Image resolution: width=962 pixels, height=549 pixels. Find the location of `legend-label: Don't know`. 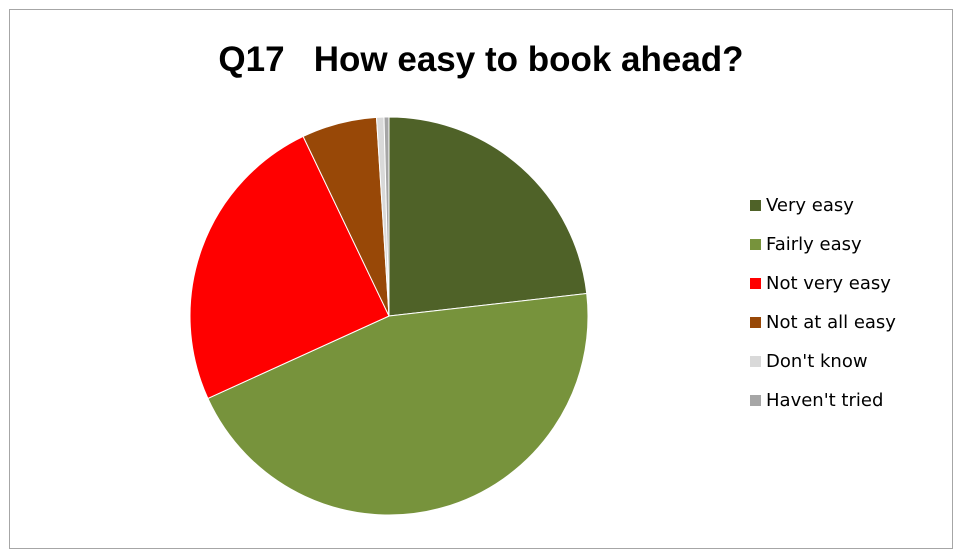

legend-label: Don't know is located at coordinates (817, 361).